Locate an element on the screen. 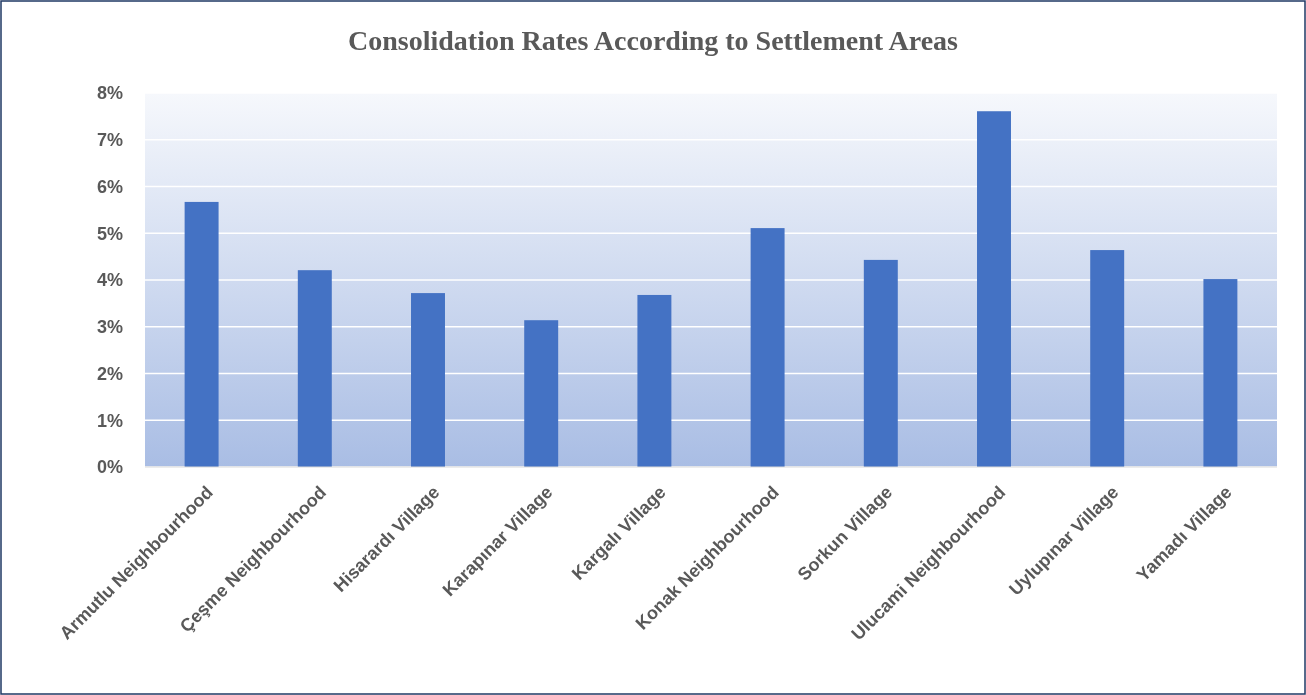  y-tick-label: 2% is located at coordinates (109, 373).